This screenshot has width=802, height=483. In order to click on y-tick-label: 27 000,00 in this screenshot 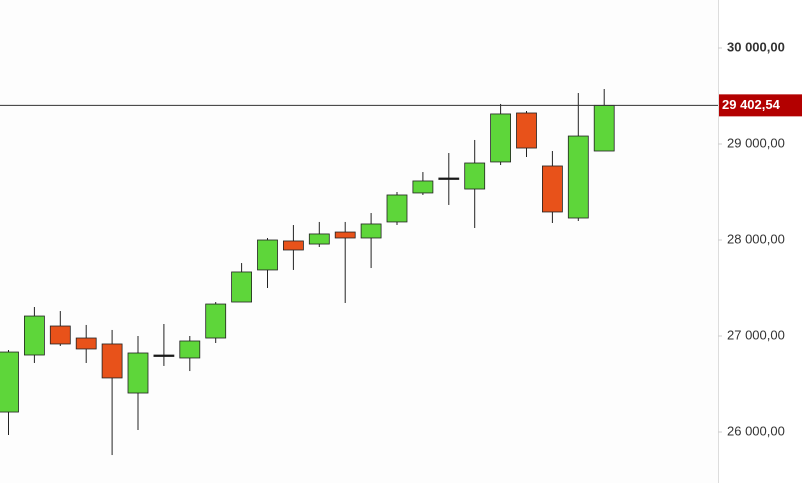, I will do `click(756, 334)`.